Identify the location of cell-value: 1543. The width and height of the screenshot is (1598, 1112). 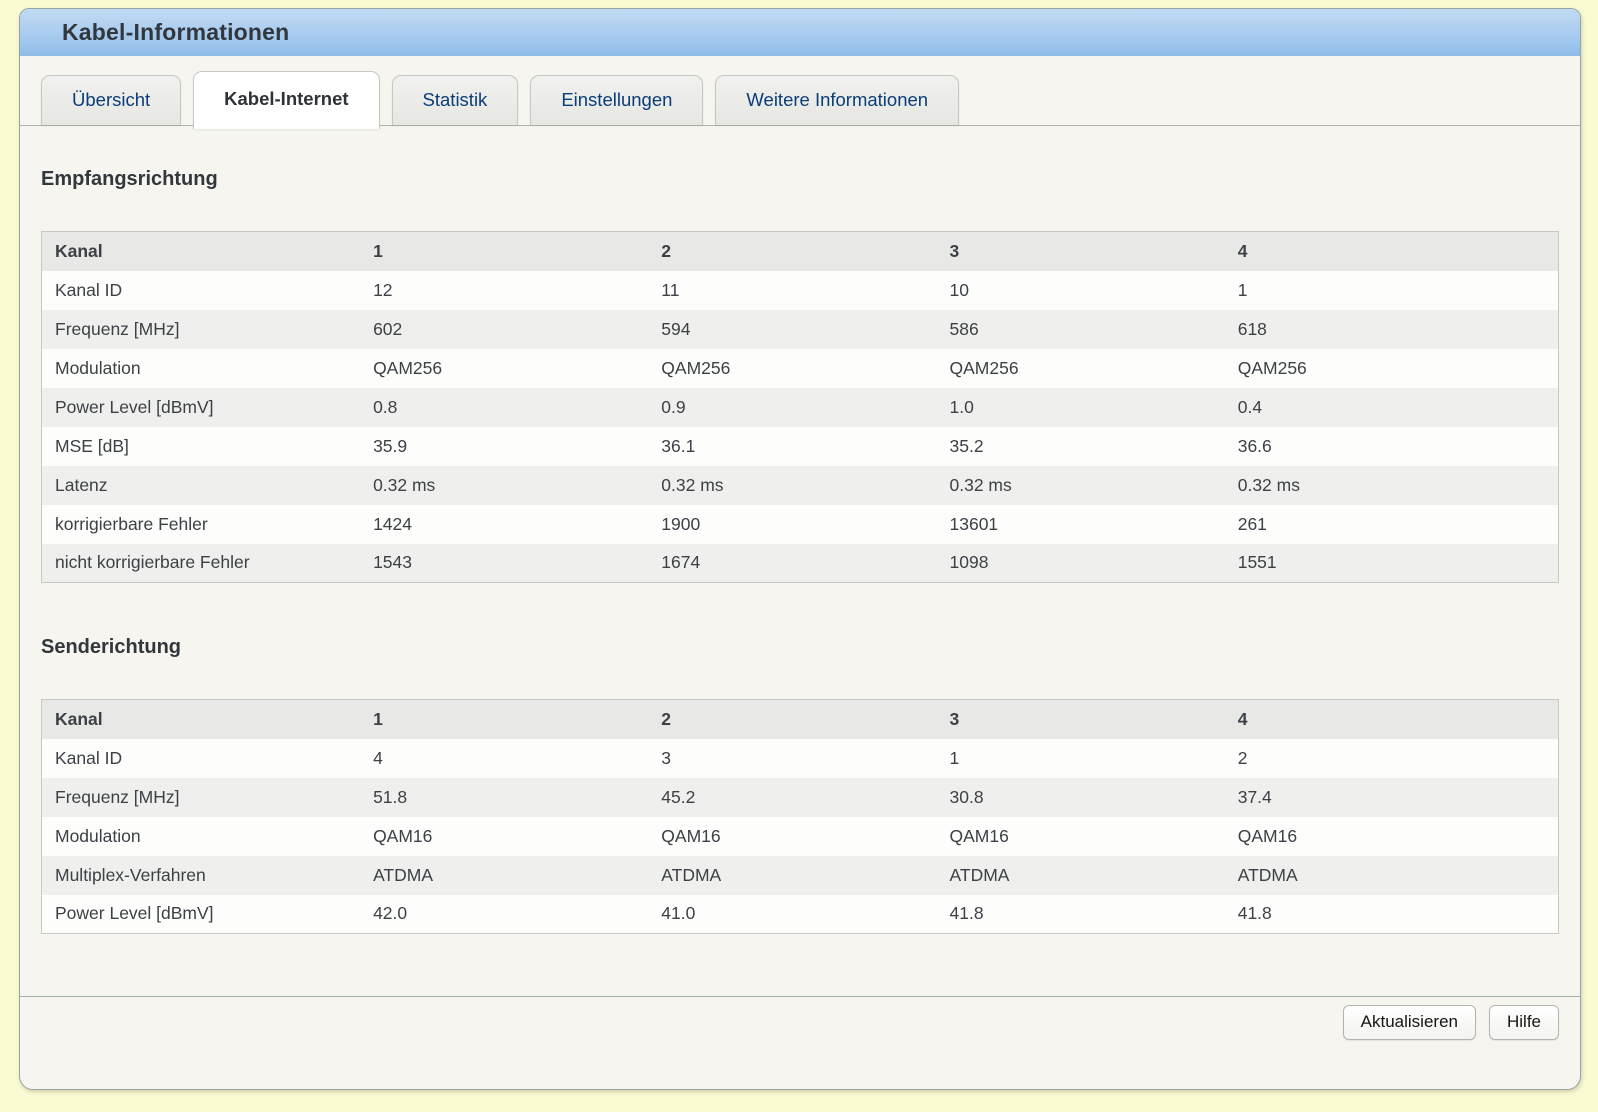
(392, 562).